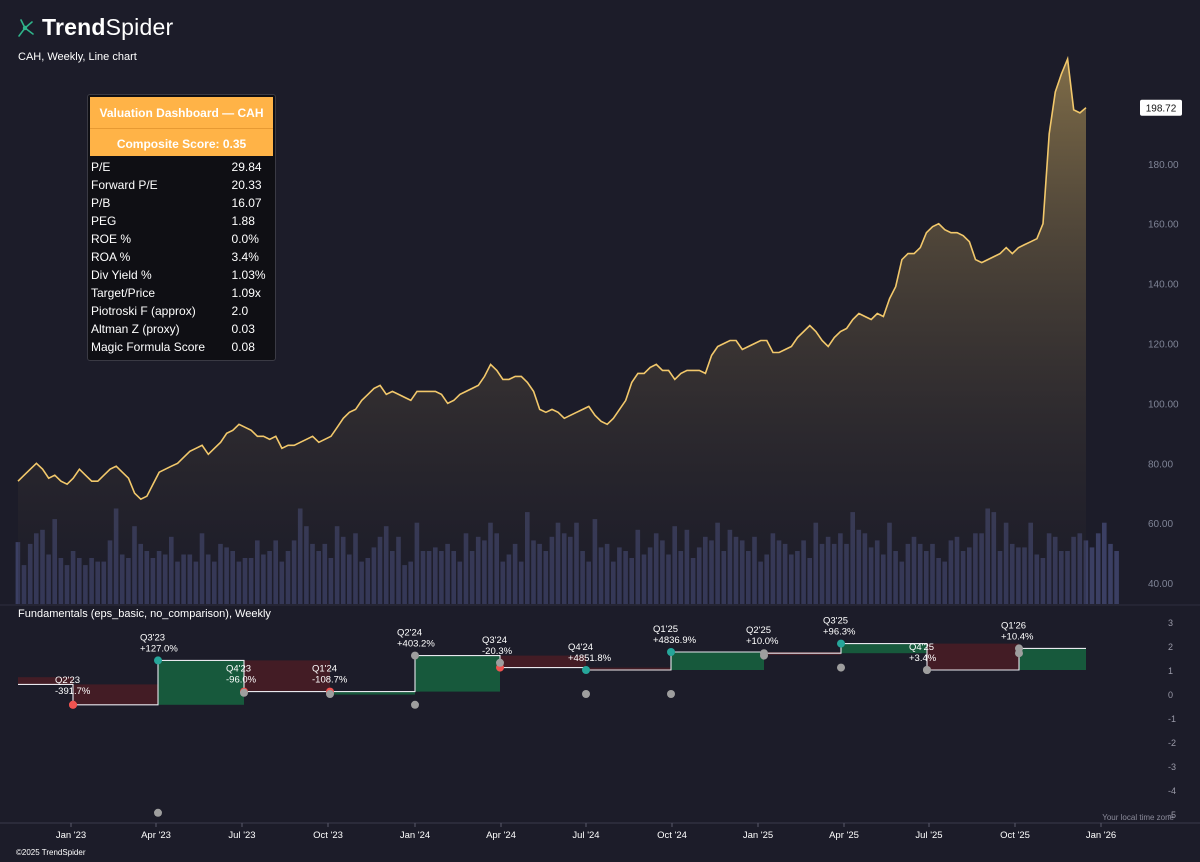  What do you see at coordinates (243, 347) in the screenshot?
I see `metric-value: 0.08` at bounding box center [243, 347].